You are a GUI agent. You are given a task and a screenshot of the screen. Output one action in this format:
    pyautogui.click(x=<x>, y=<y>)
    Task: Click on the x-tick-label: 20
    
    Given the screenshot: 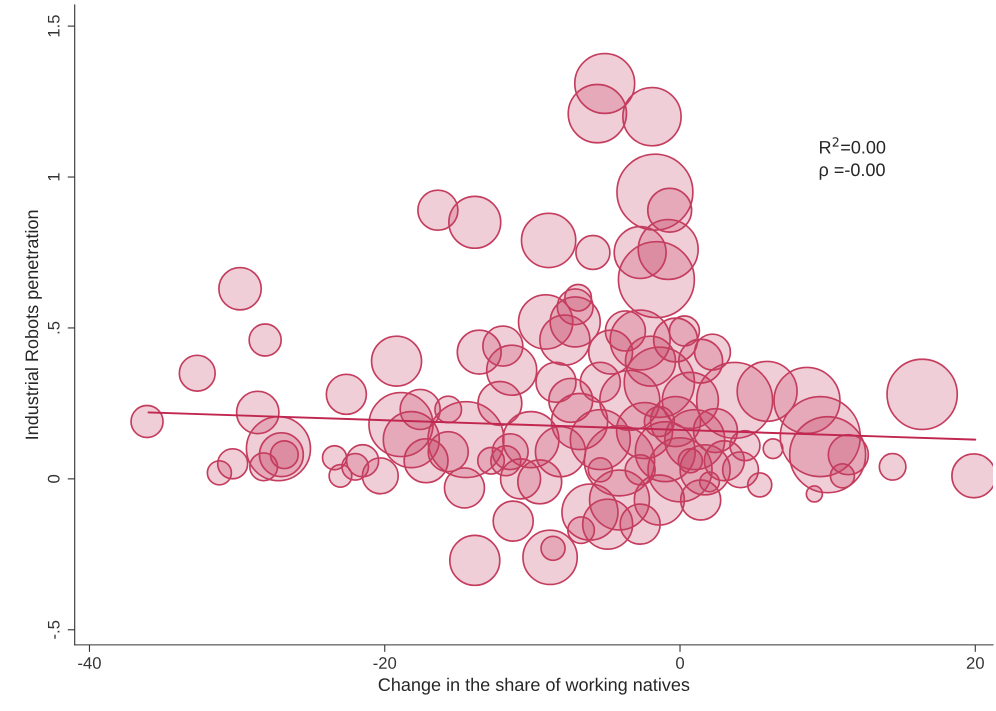 What is the action you would take?
    pyautogui.click(x=975, y=663)
    